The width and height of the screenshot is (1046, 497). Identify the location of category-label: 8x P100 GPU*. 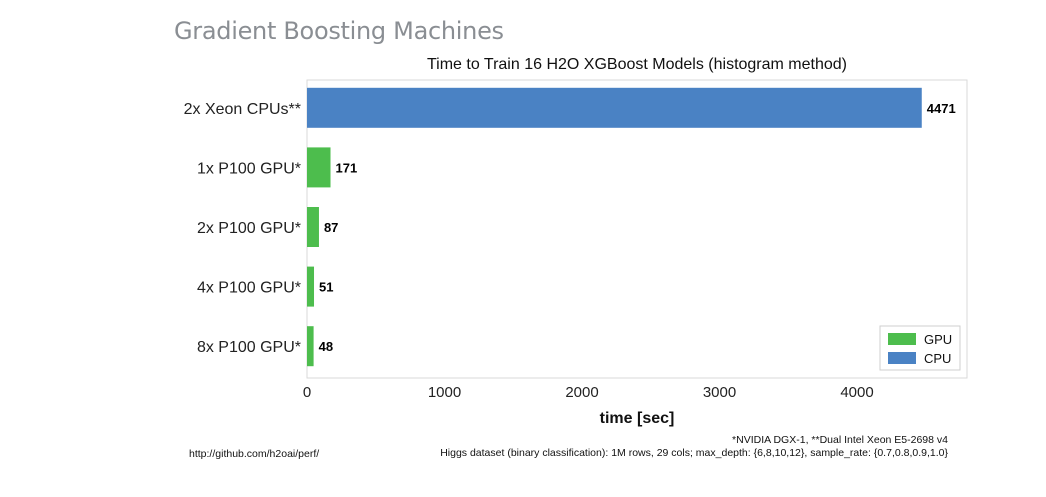
(249, 347).